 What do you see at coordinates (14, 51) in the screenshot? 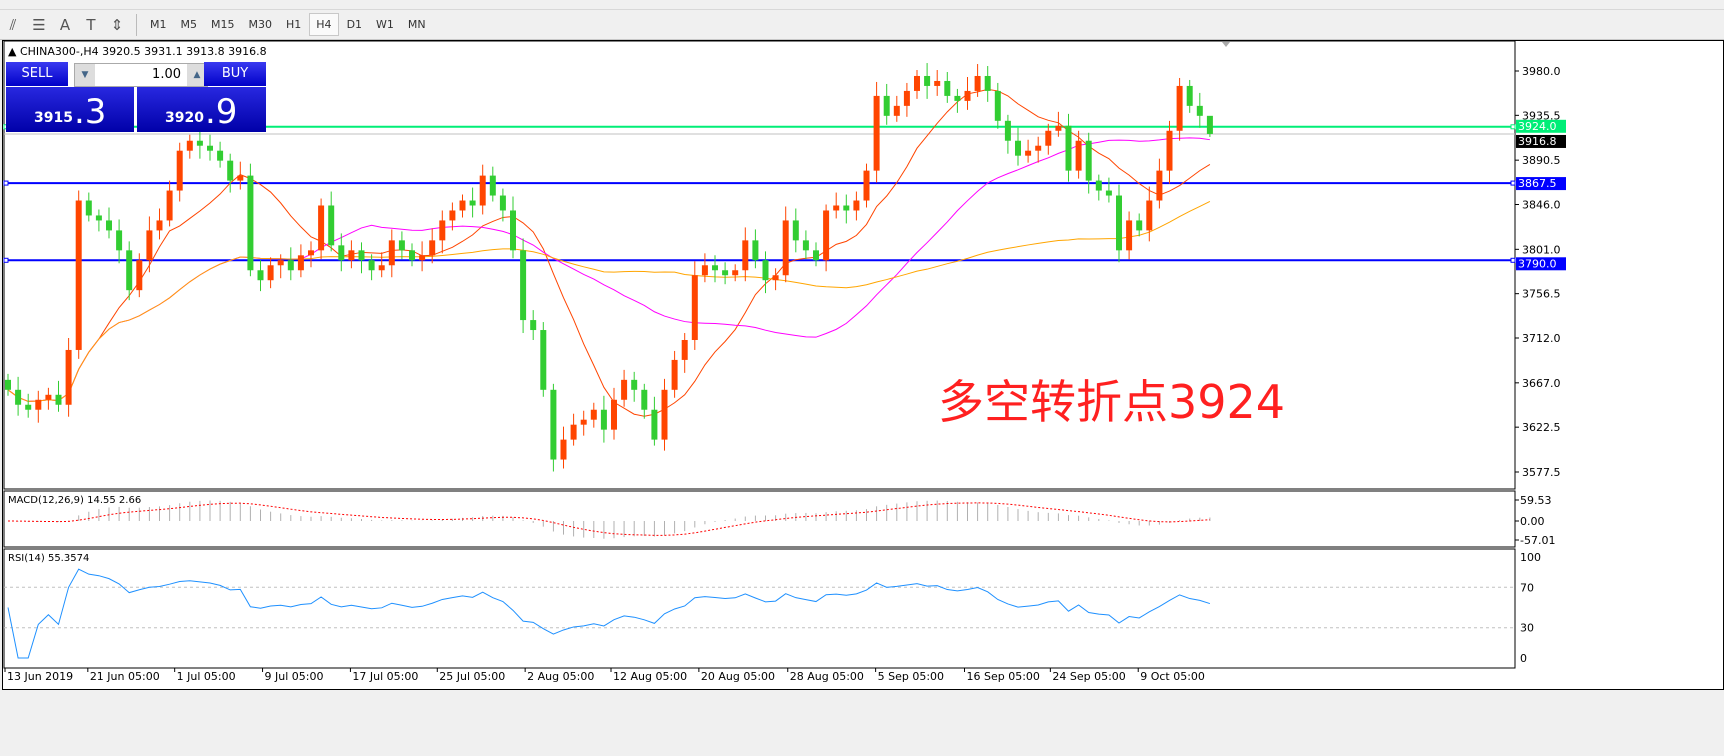
I see `collapse-triangle-icon: ▲` at bounding box center [14, 51].